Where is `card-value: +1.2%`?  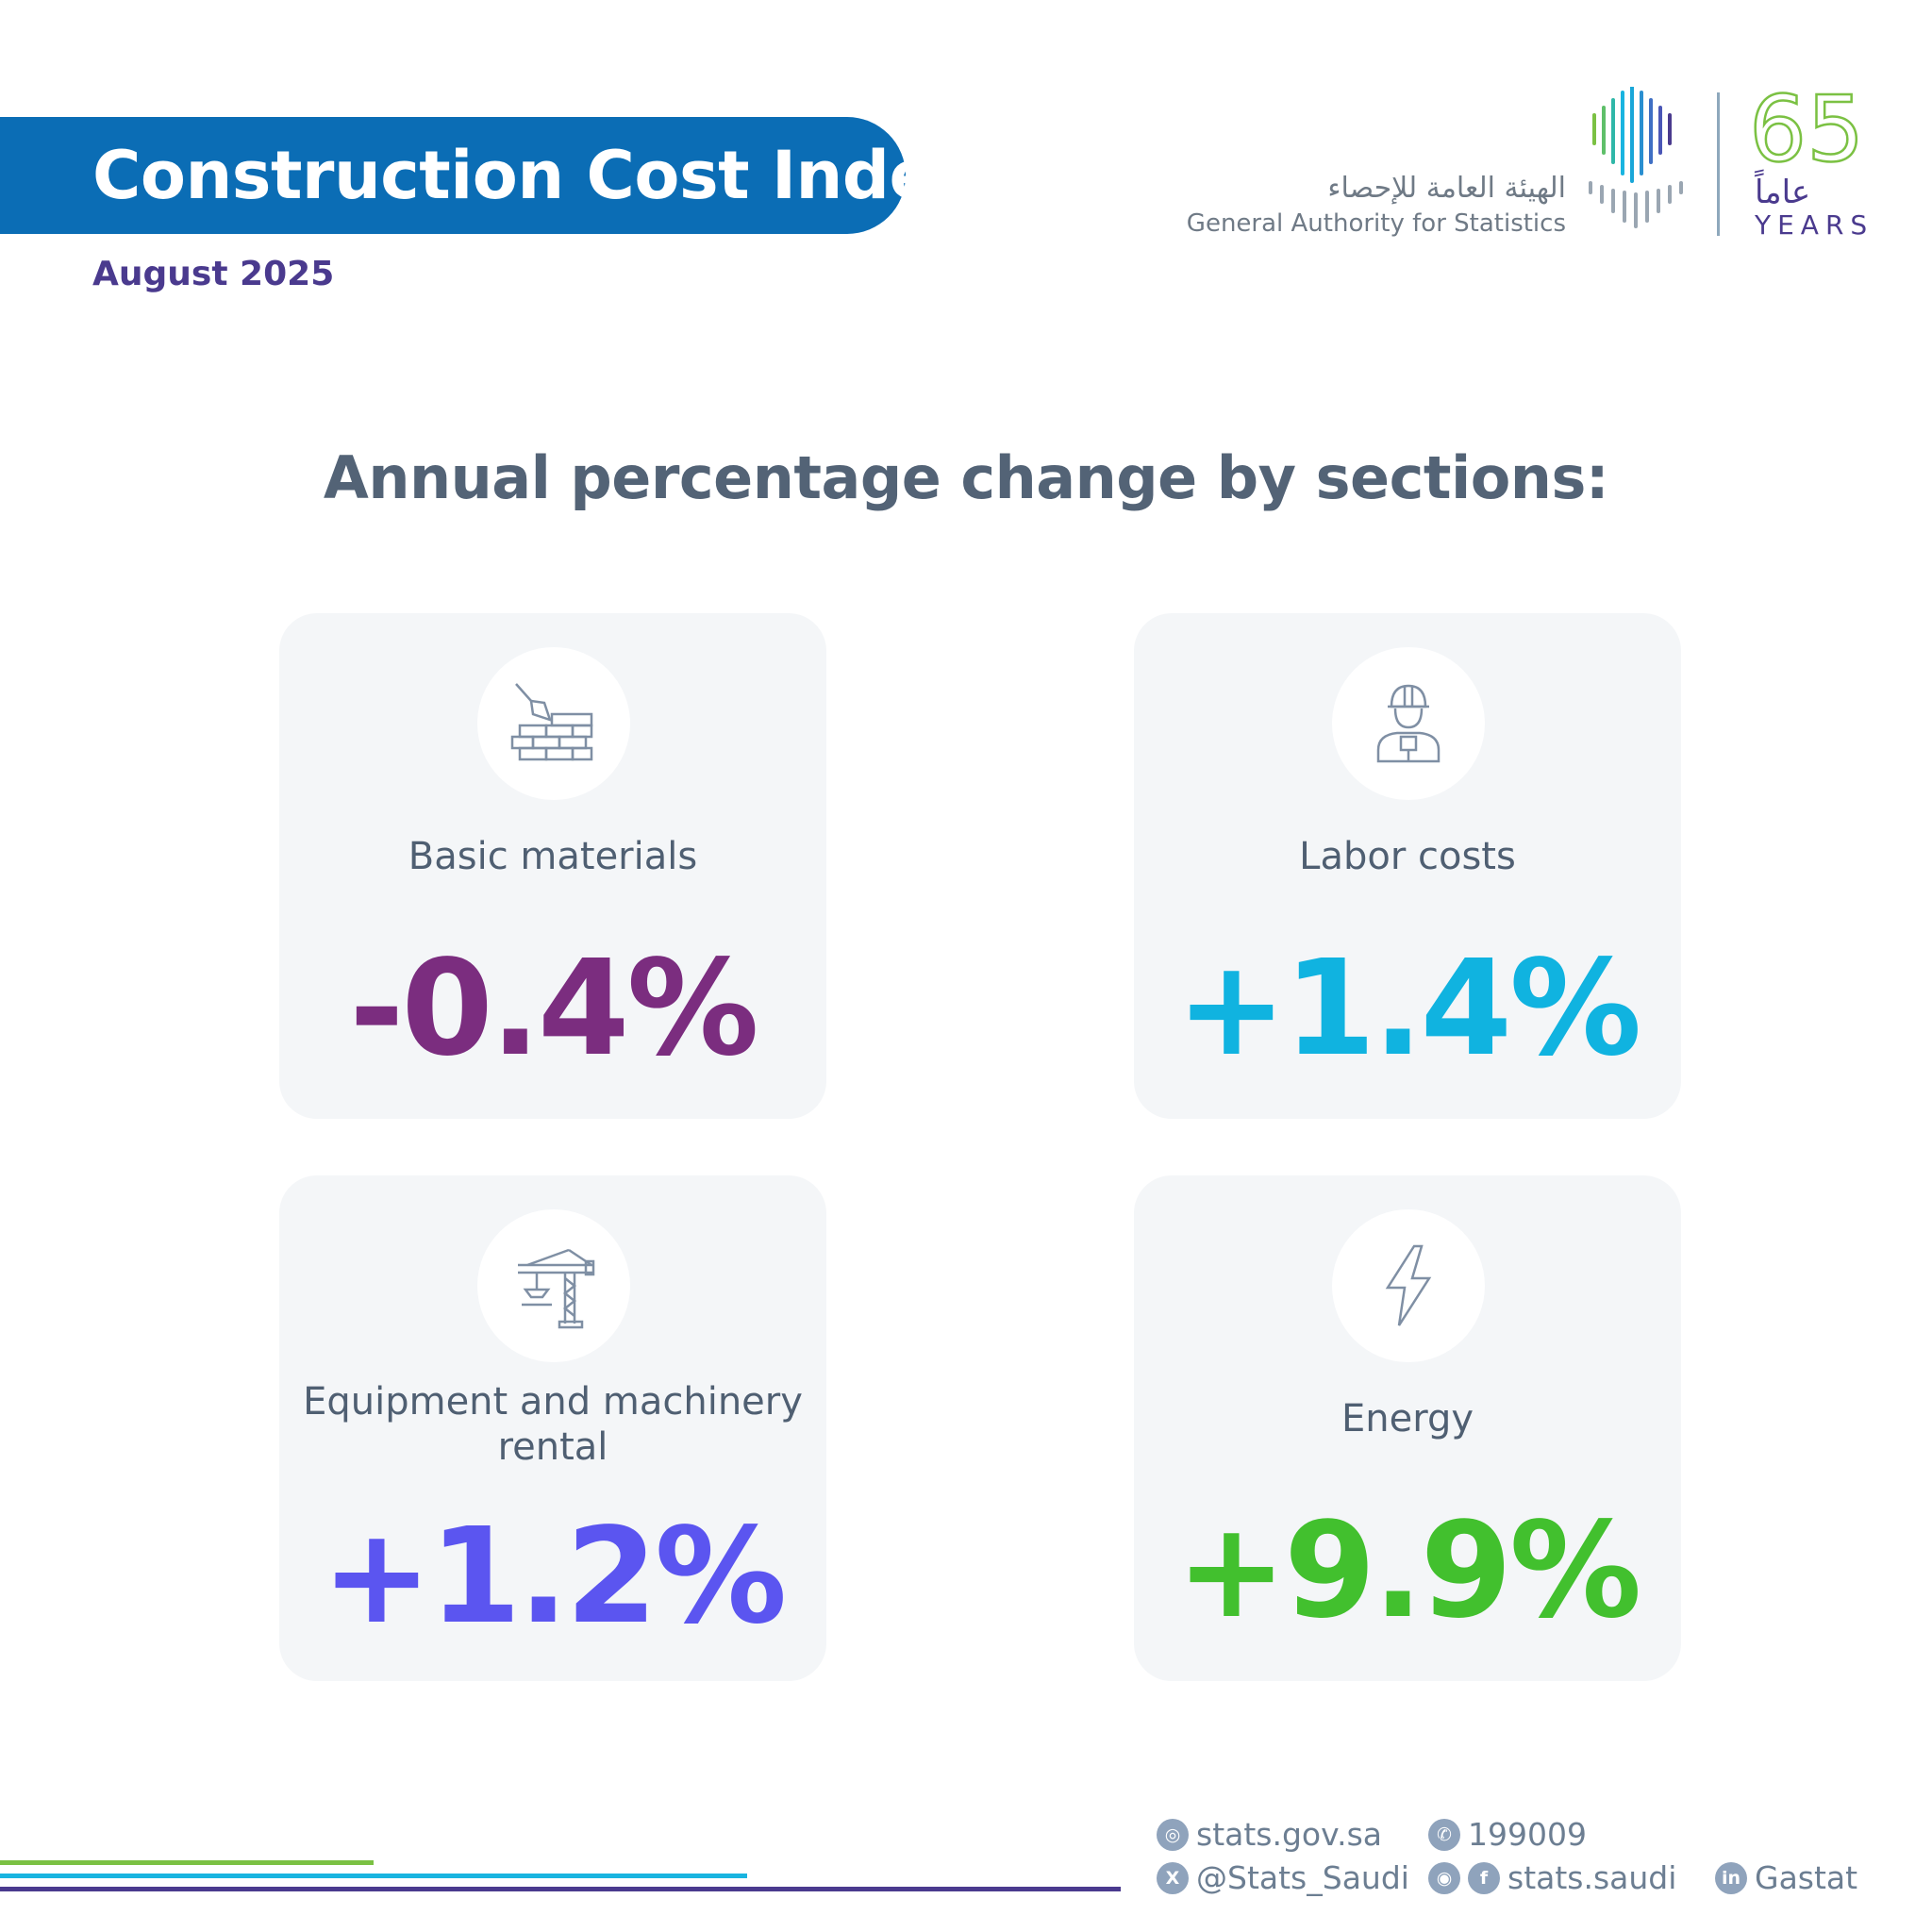
card-value: +1.2% is located at coordinates (555, 1577).